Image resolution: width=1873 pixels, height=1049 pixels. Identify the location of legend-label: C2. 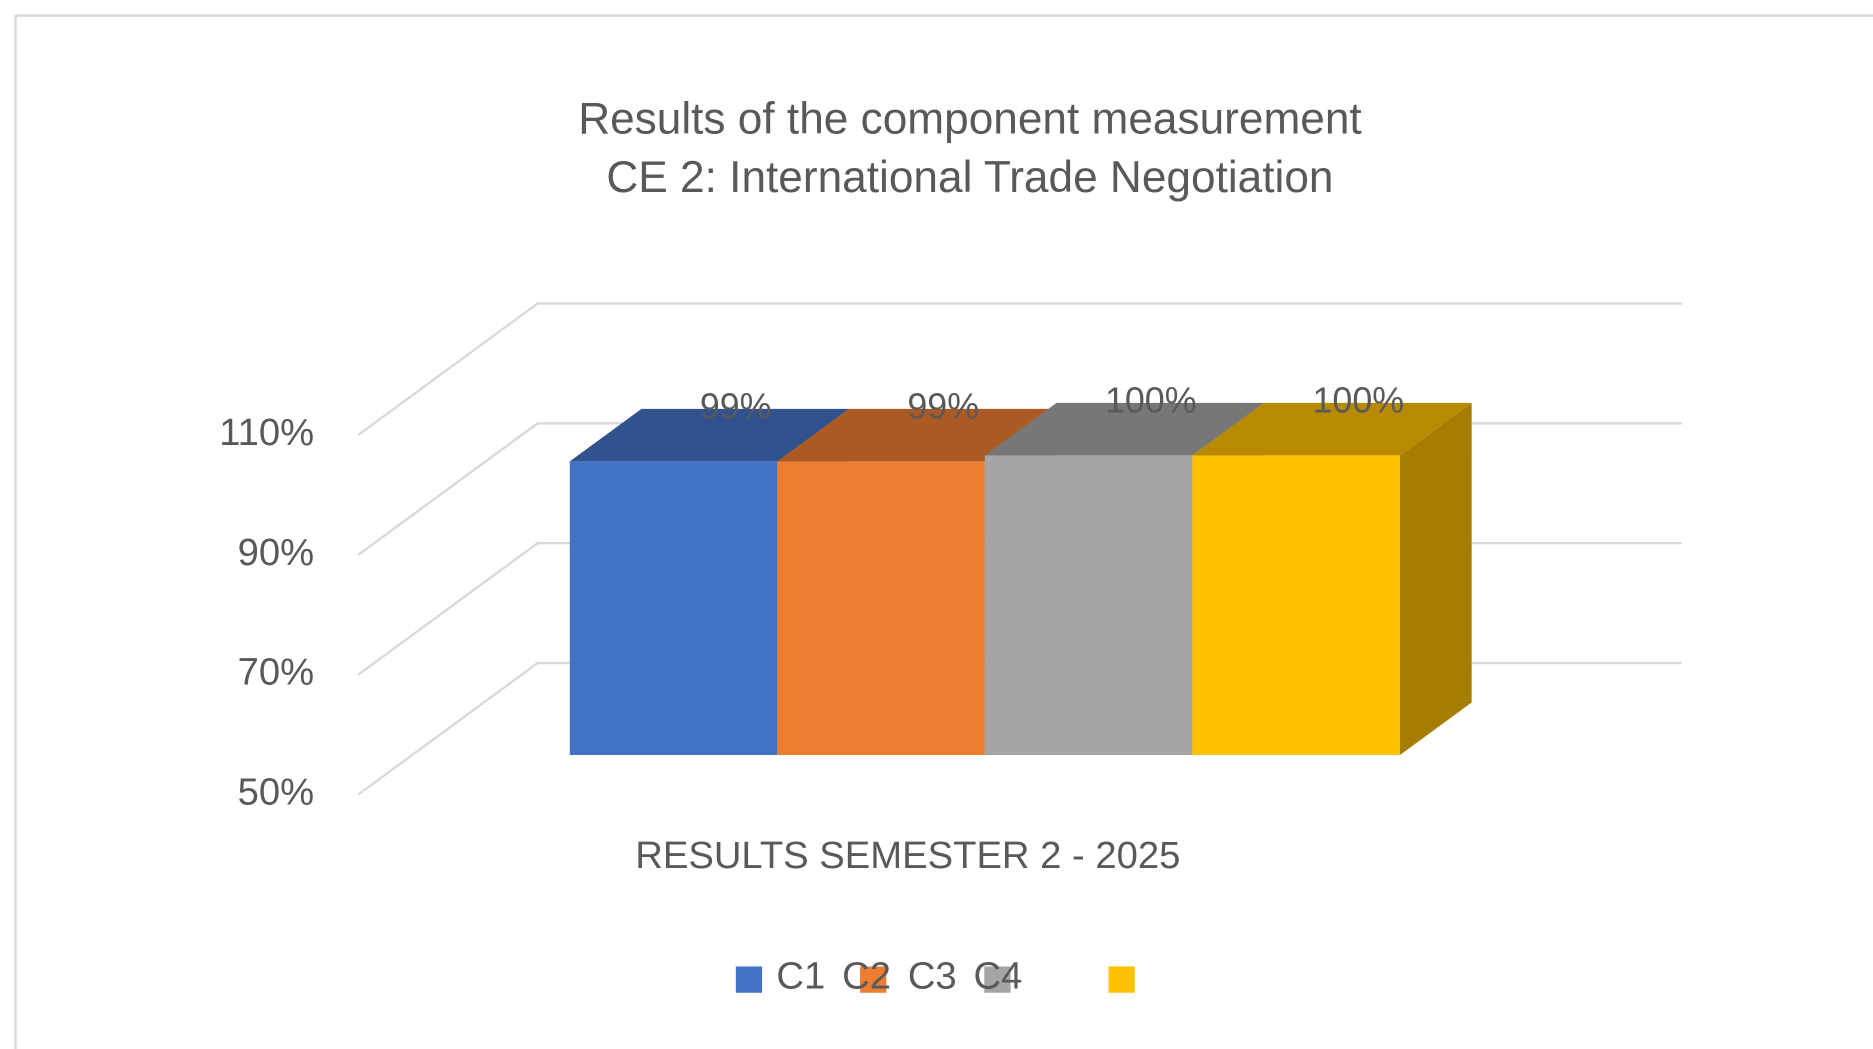
(866, 976).